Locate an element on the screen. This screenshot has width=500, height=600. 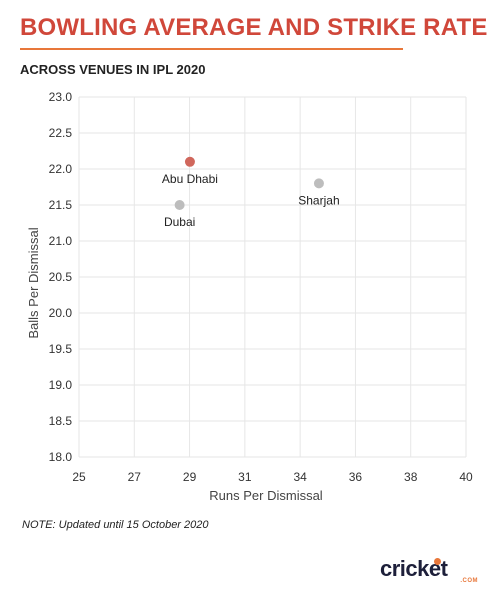
y-tick-label: 19.0 is located at coordinates (61, 385).